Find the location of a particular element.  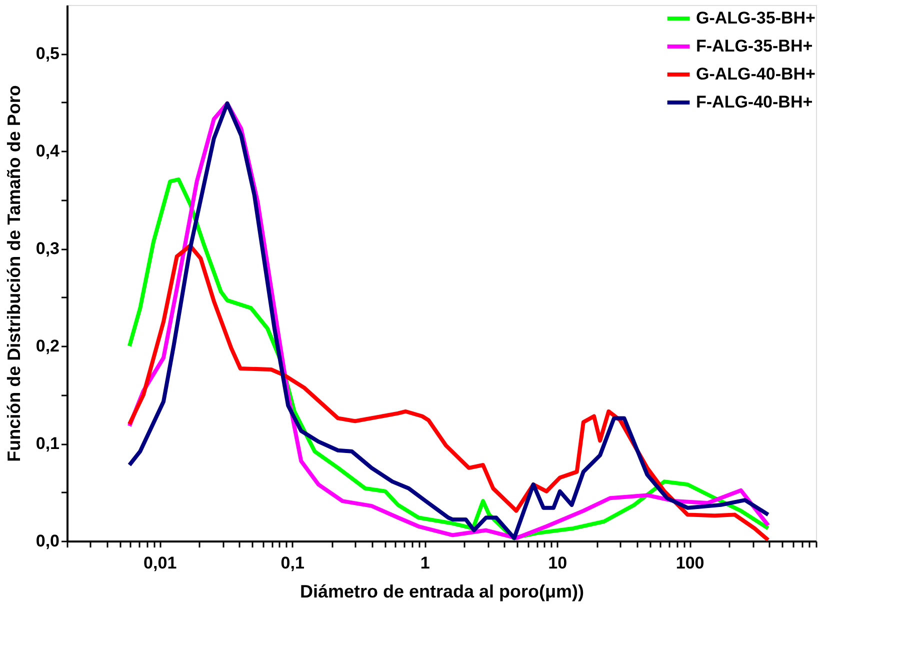

legend-label: G-ALG-40-BH+ is located at coordinates (756, 74).